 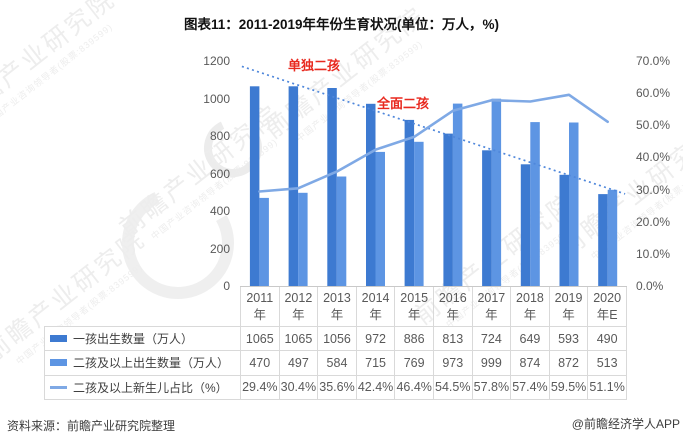 What do you see at coordinates (259, 387) in the screenshot?
I see `value-cell: 29.4%` at bounding box center [259, 387].